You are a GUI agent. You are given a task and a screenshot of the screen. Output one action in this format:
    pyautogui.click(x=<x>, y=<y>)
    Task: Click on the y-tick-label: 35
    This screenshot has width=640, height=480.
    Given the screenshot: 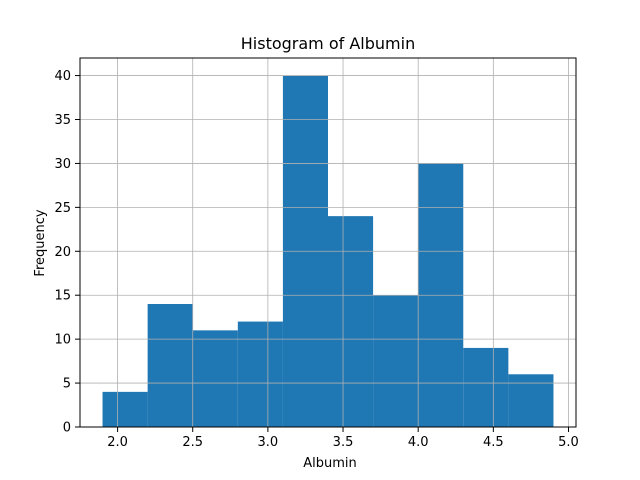 What is the action you would take?
    pyautogui.click(x=62, y=120)
    